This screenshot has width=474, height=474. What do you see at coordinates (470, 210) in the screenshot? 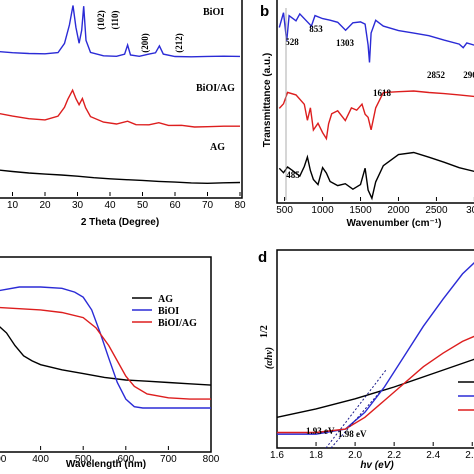
I see `ftir-xtick-label: 300` at bounding box center [470, 210].